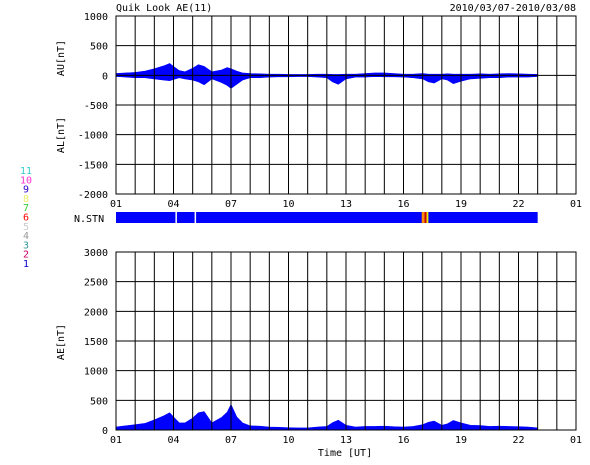 This screenshot has height=465, width=590. What do you see at coordinates (26, 218) in the screenshot?
I see `station-legend-item: 6` at bounding box center [26, 218].